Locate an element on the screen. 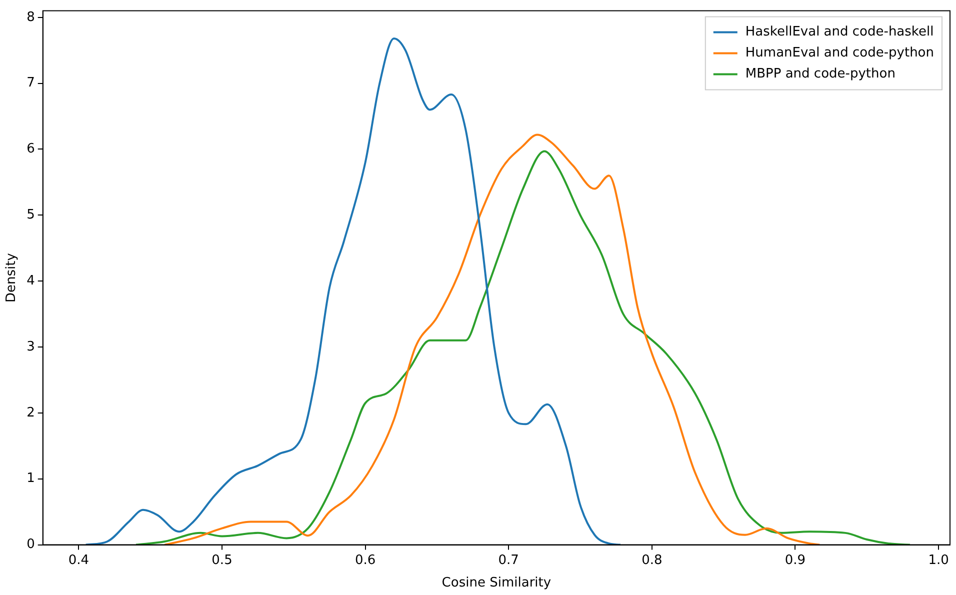 Image resolution: width=956 pixels, height=595 pixels. x-tick-label: 0.6 is located at coordinates (365, 560).